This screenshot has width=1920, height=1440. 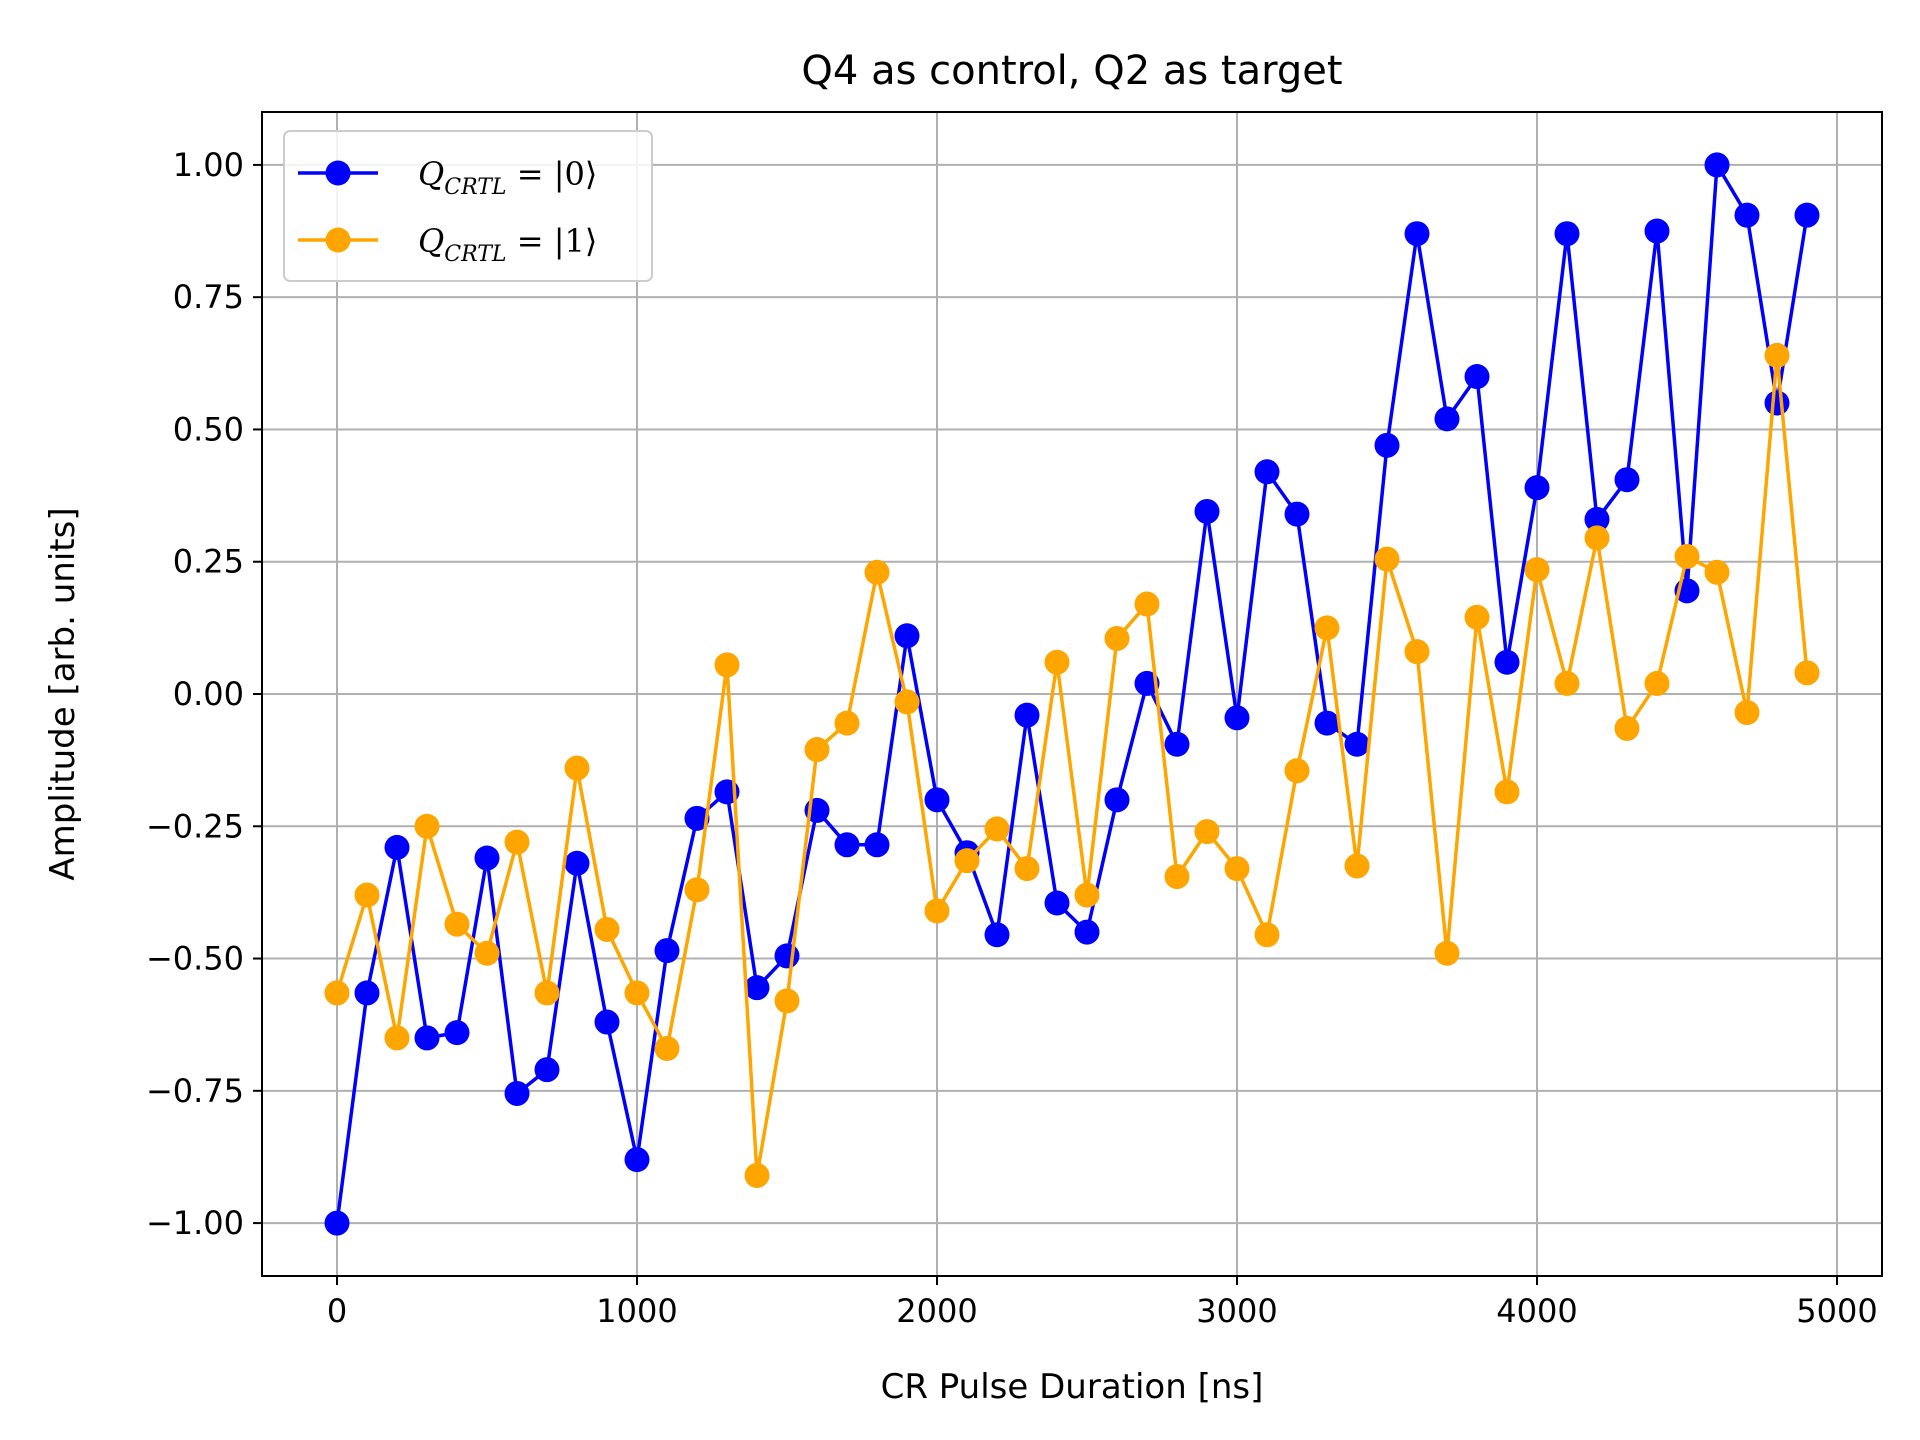 What do you see at coordinates (1236, 1311) in the screenshot?
I see `x-tick-label: 3000` at bounding box center [1236, 1311].